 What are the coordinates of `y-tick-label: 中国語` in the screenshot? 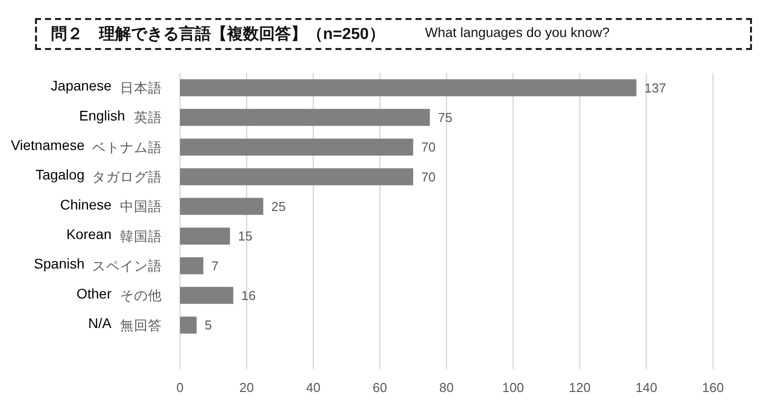 It's located at (141, 206).